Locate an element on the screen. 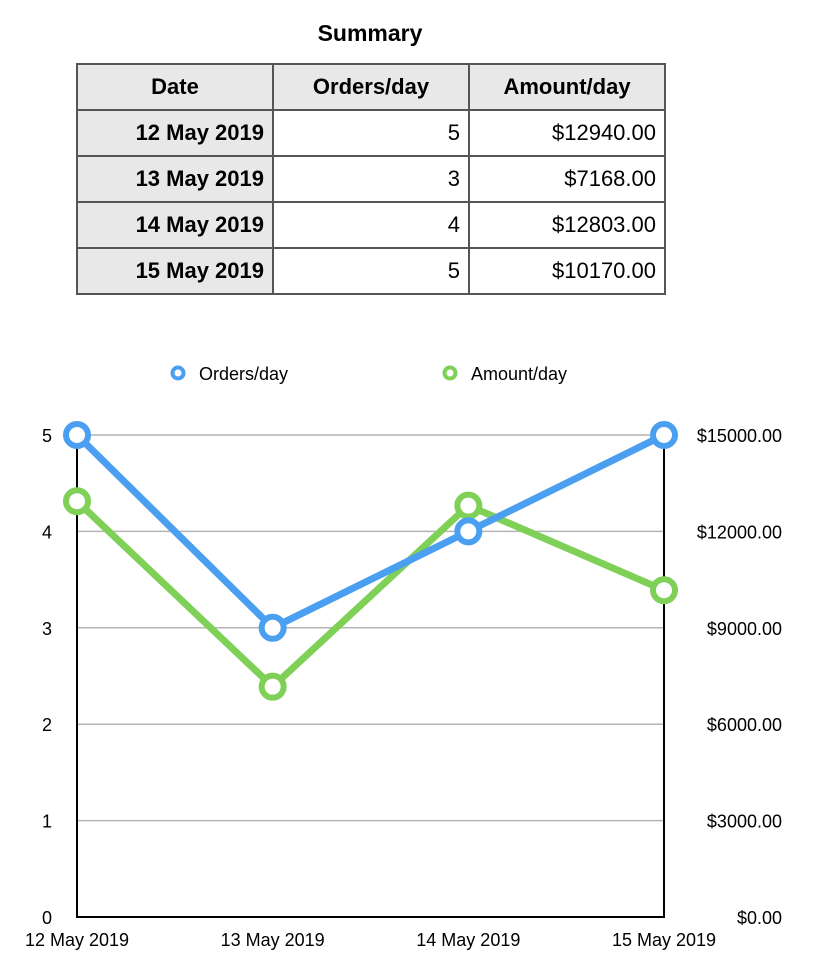 This screenshot has height=976, width=820. row-amount-cell: $12803.00 is located at coordinates (567, 225).